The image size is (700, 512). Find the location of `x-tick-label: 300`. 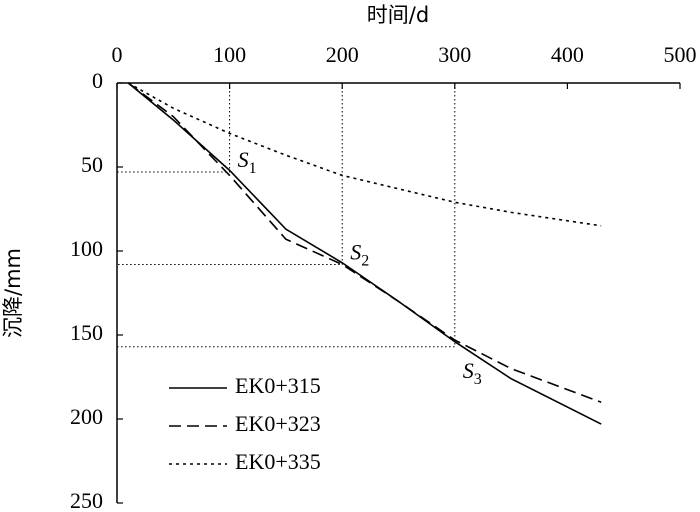

x-tick-label: 300 is located at coordinates (454, 54).